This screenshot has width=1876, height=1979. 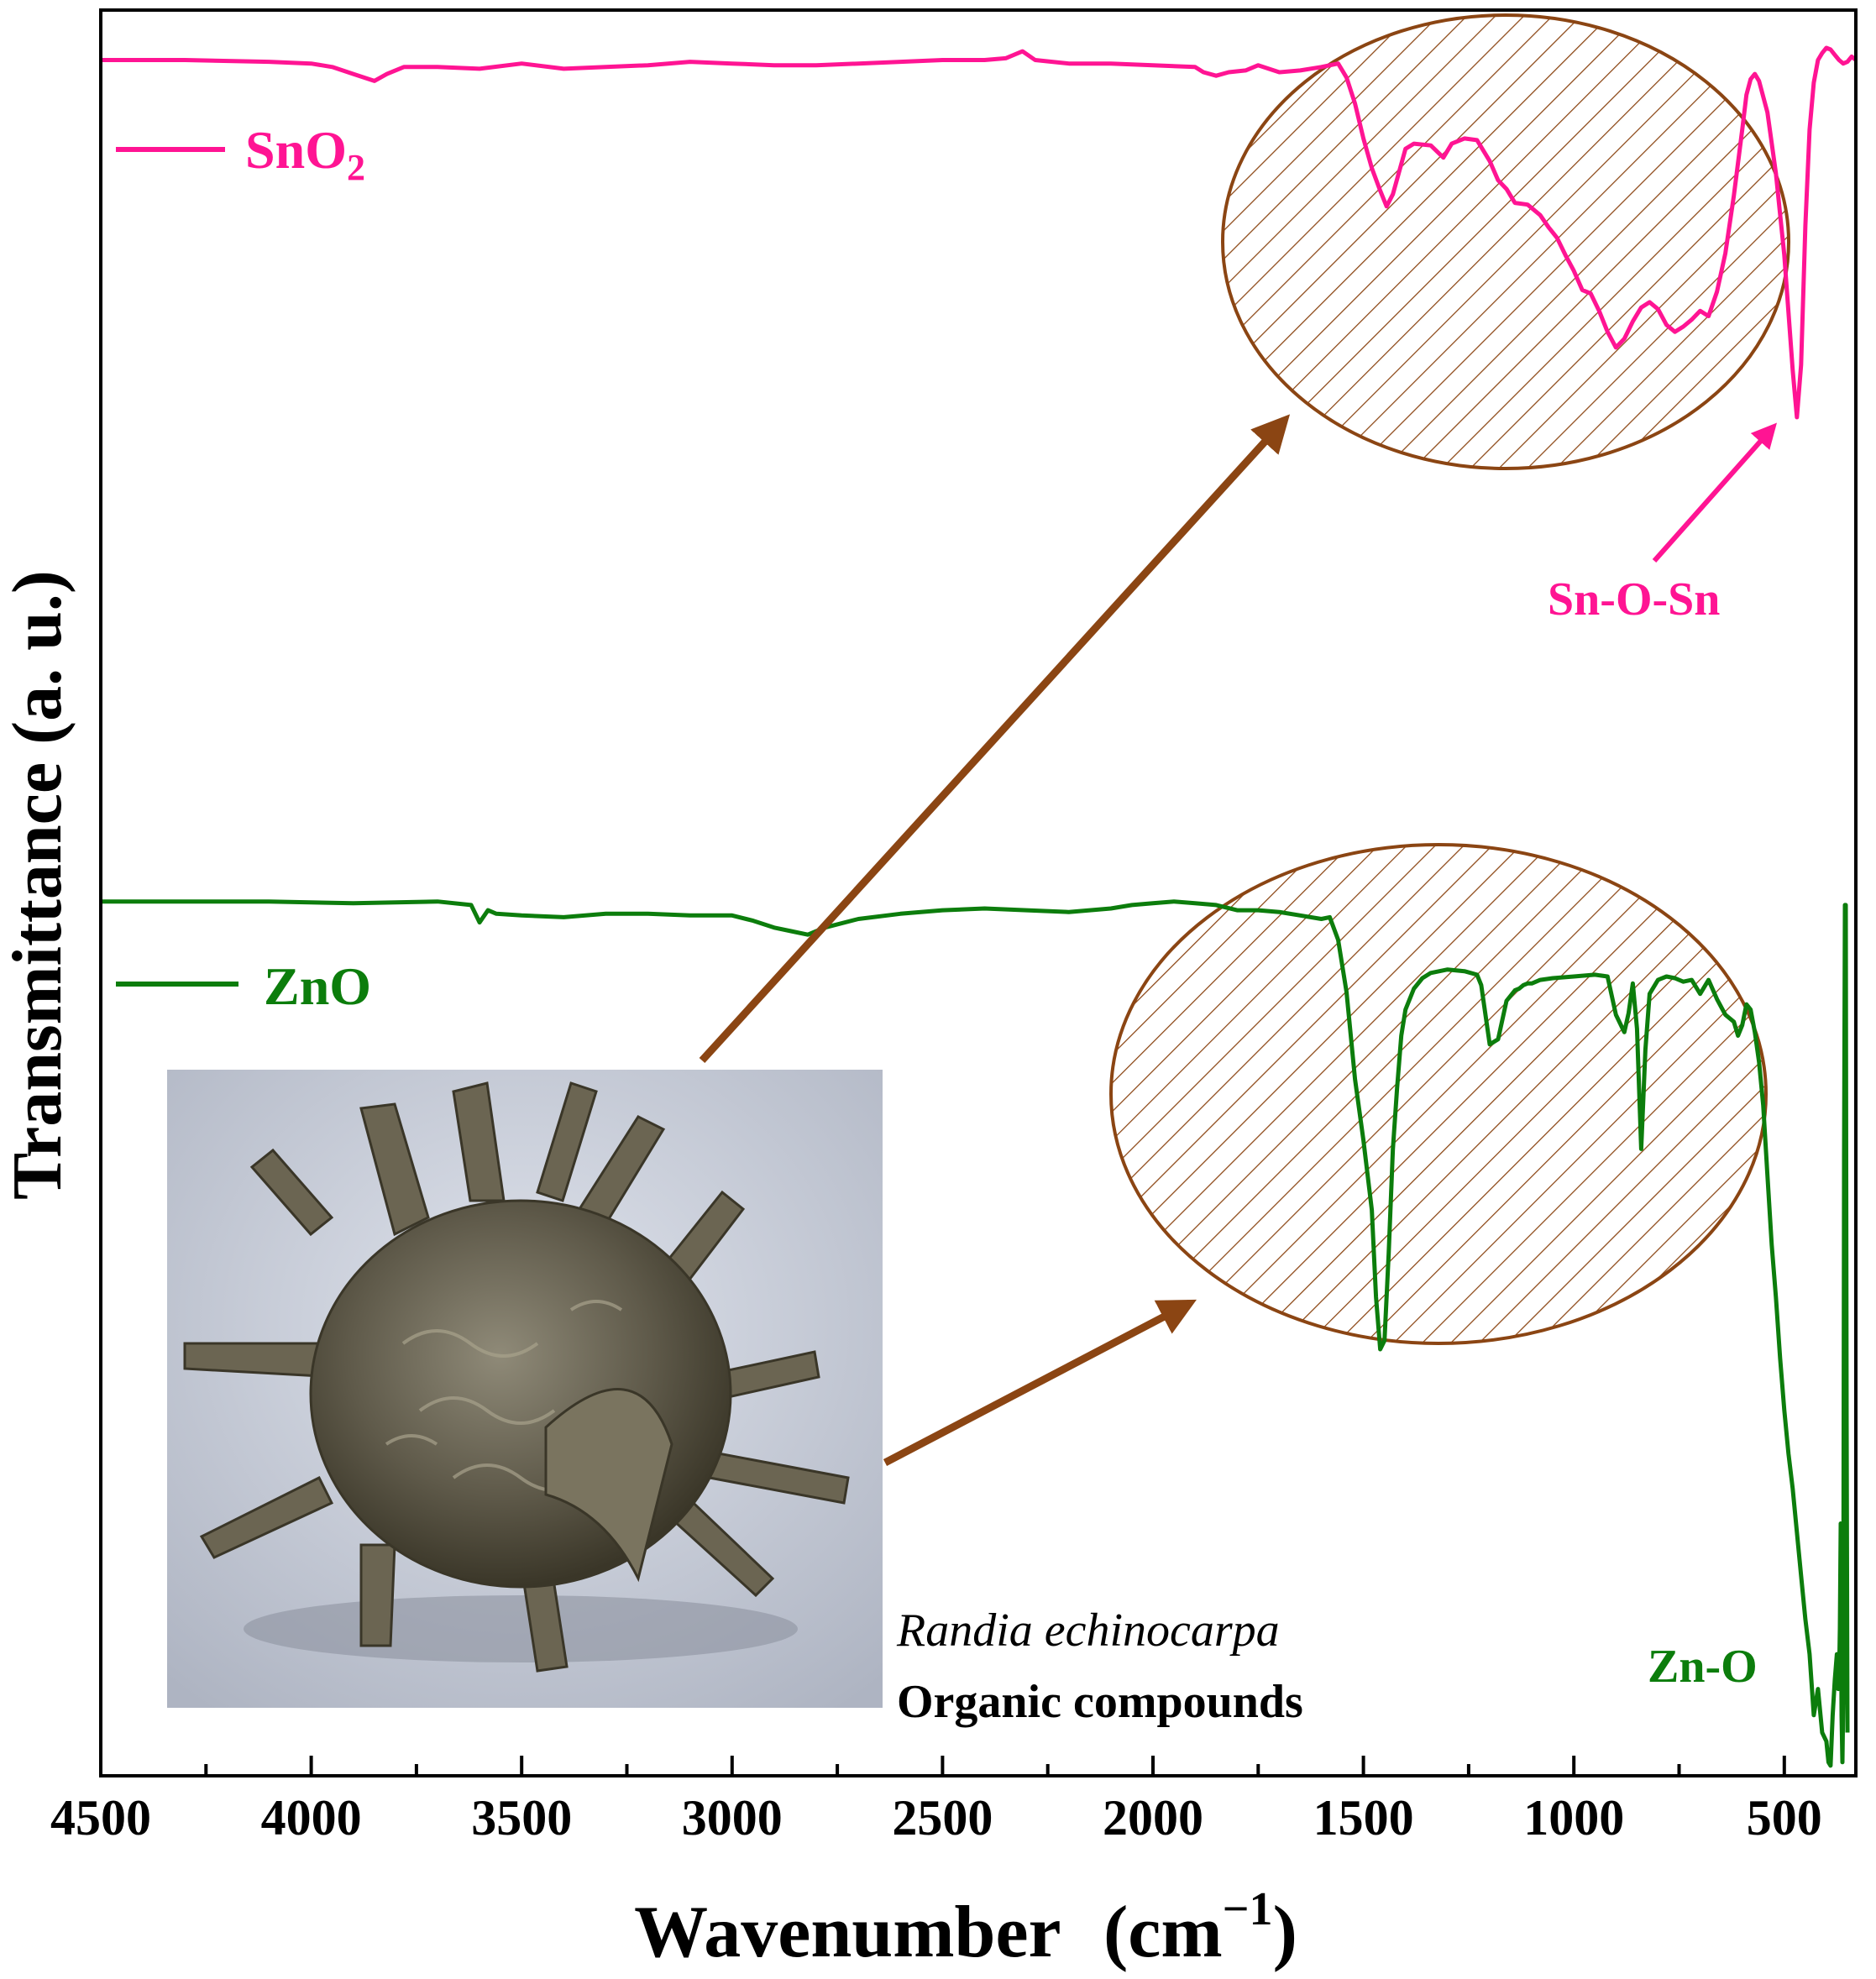 What do you see at coordinates (847, 1932) in the screenshot?
I see `x-axis-label: Wavenumber` at bounding box center [847, 1932].